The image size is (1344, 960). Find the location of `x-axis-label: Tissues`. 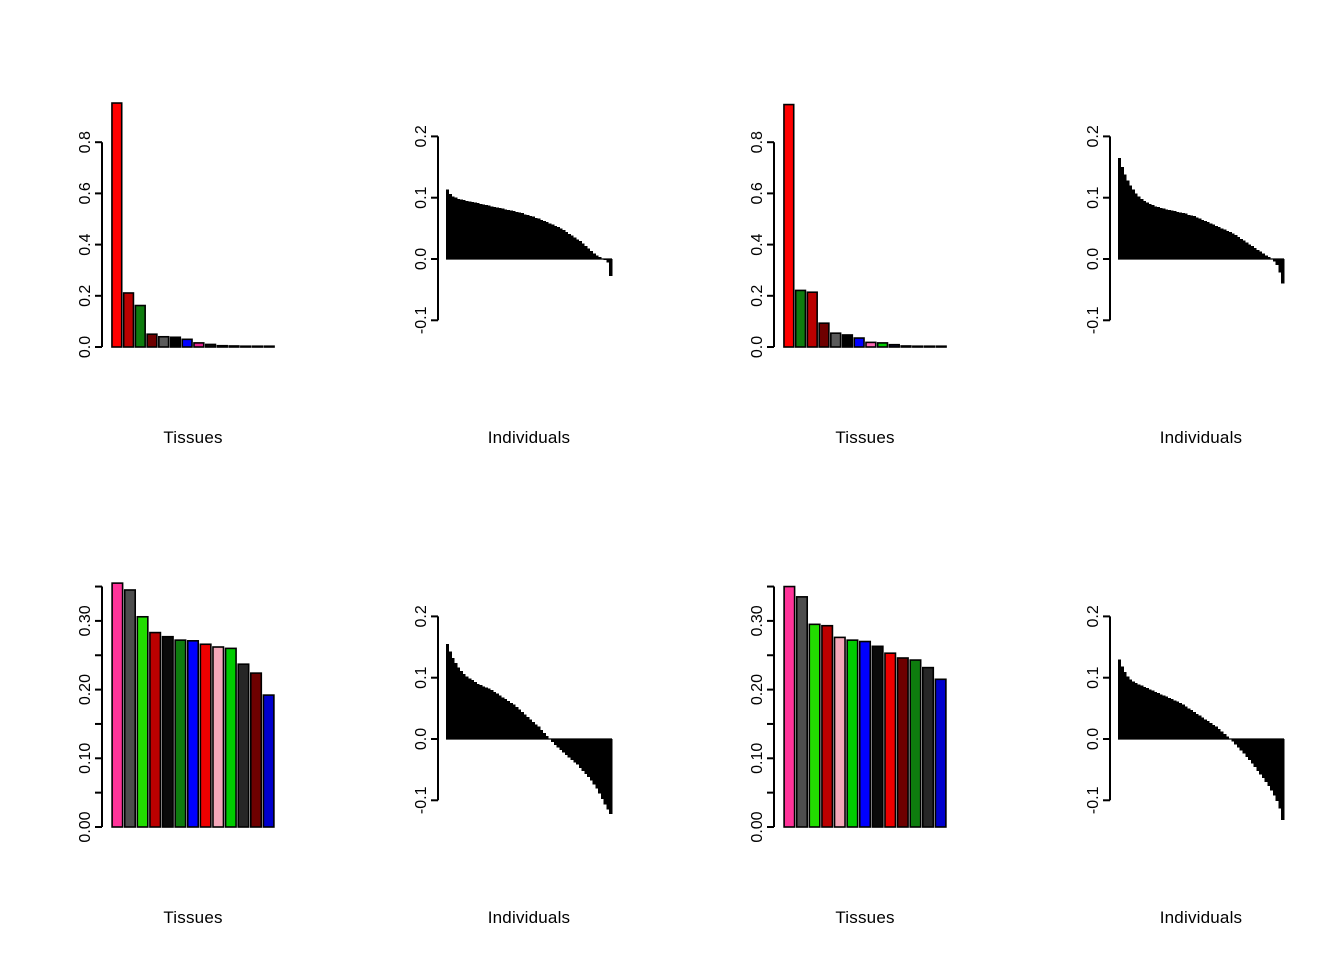

x-axis-label: Tissues is located at coordinates (193, 917).